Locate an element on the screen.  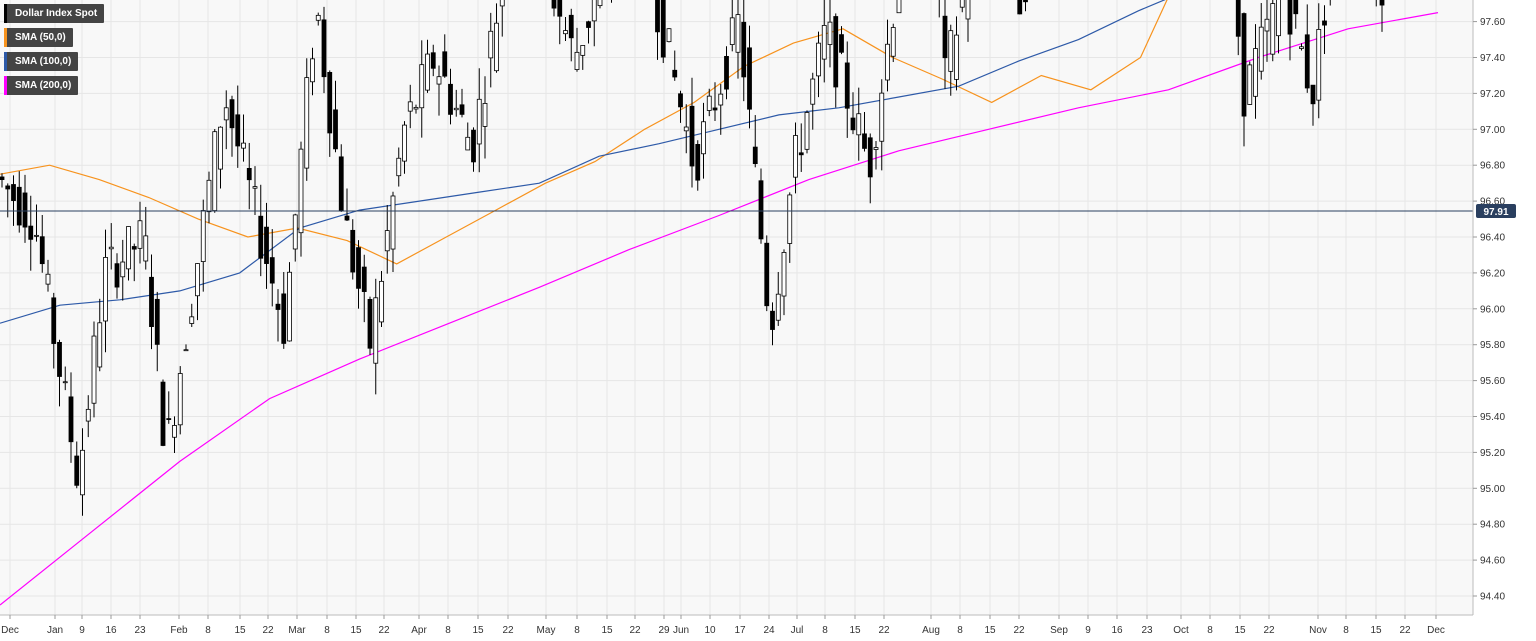
x-tick-label: 17 is located at coordinates (740, 630).